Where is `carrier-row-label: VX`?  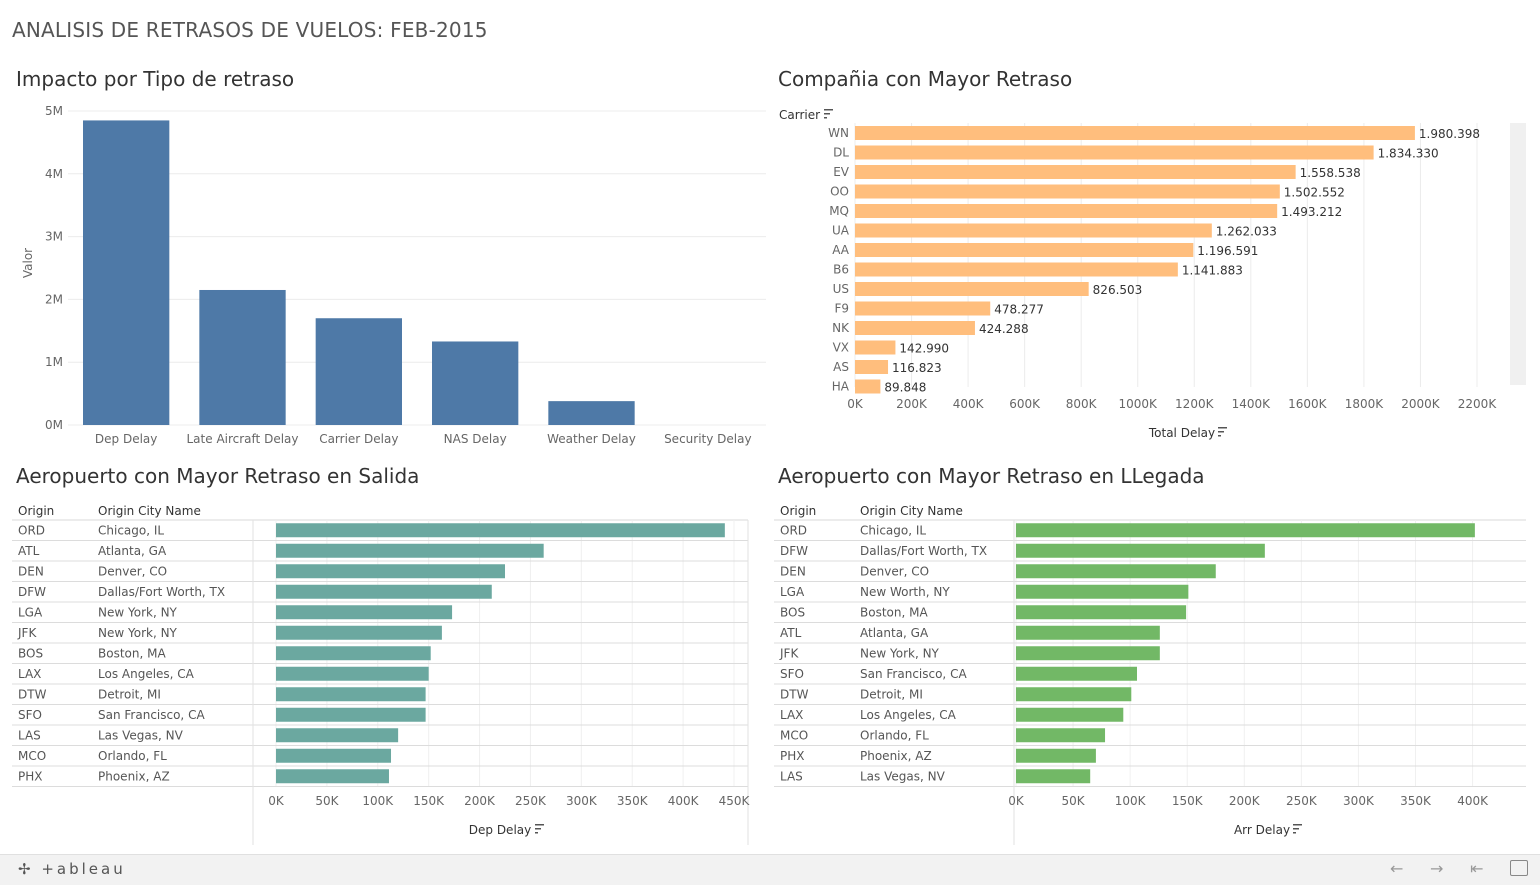 carrier-row-label: VX is located at coordinates (841, 348).